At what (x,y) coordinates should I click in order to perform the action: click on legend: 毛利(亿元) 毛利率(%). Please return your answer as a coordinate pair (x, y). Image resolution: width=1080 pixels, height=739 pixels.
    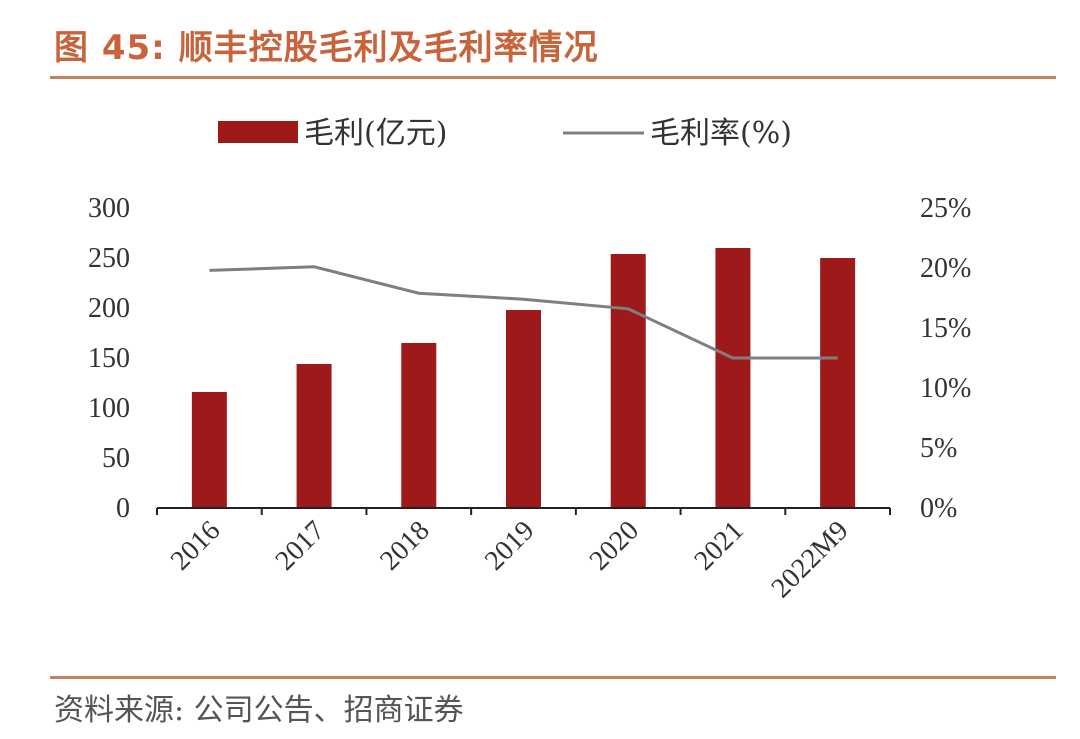
    Looking at the image, I should click on (505, 133).